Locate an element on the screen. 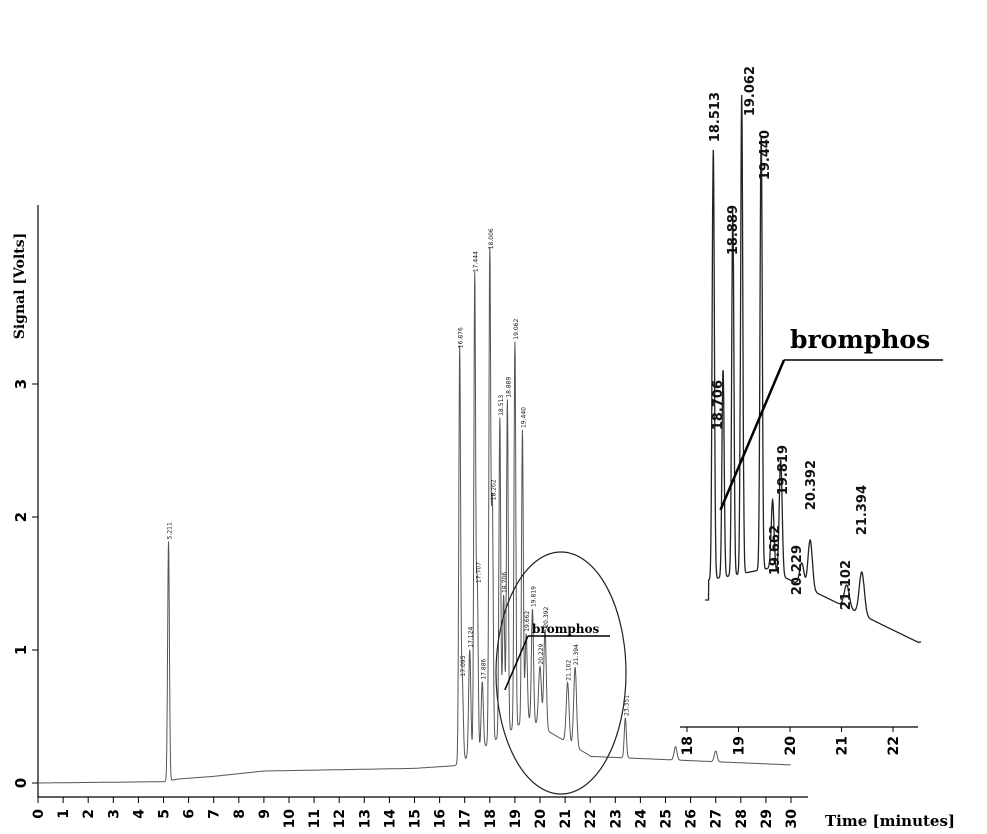  x-axis-title: Time [minutes] is located at coordinates (890, 821).